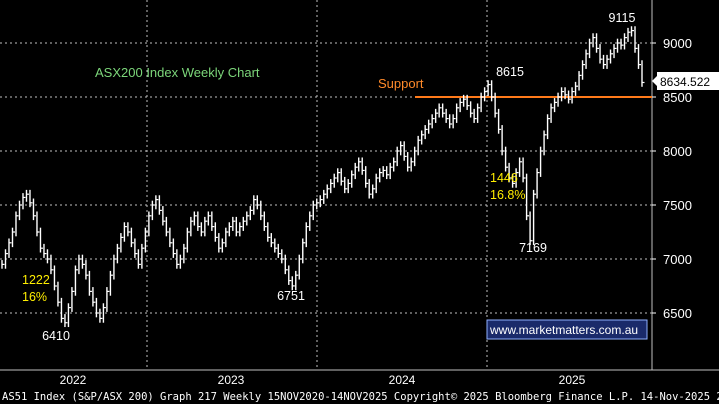 The width and height of the screenshot is (719, 404). Describe the element at coordinates (507, 195) in the screenshot. I see `move-label: 16.8%` at that location.